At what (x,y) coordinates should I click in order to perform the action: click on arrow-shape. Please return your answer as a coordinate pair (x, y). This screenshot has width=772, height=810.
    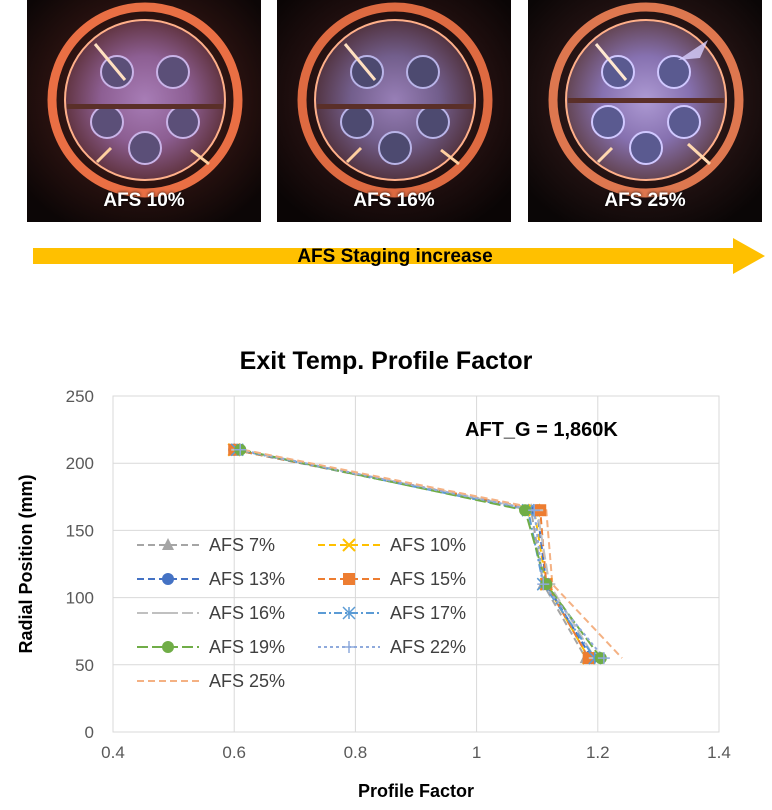
    Looking at the image, I should click on (399, 256).